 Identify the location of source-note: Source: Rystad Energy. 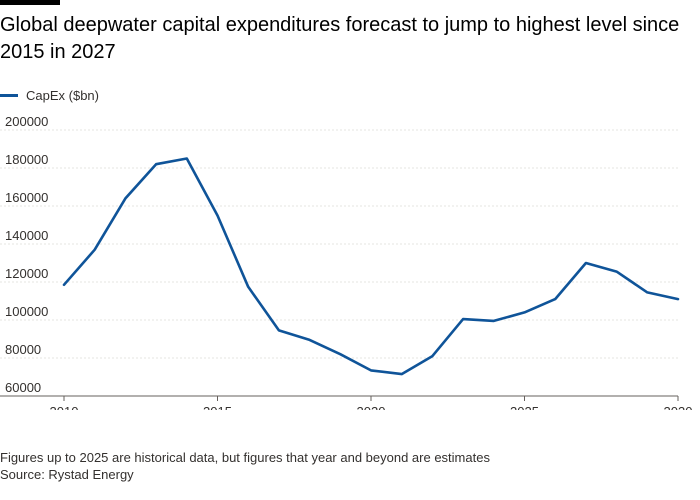
(67, 474).